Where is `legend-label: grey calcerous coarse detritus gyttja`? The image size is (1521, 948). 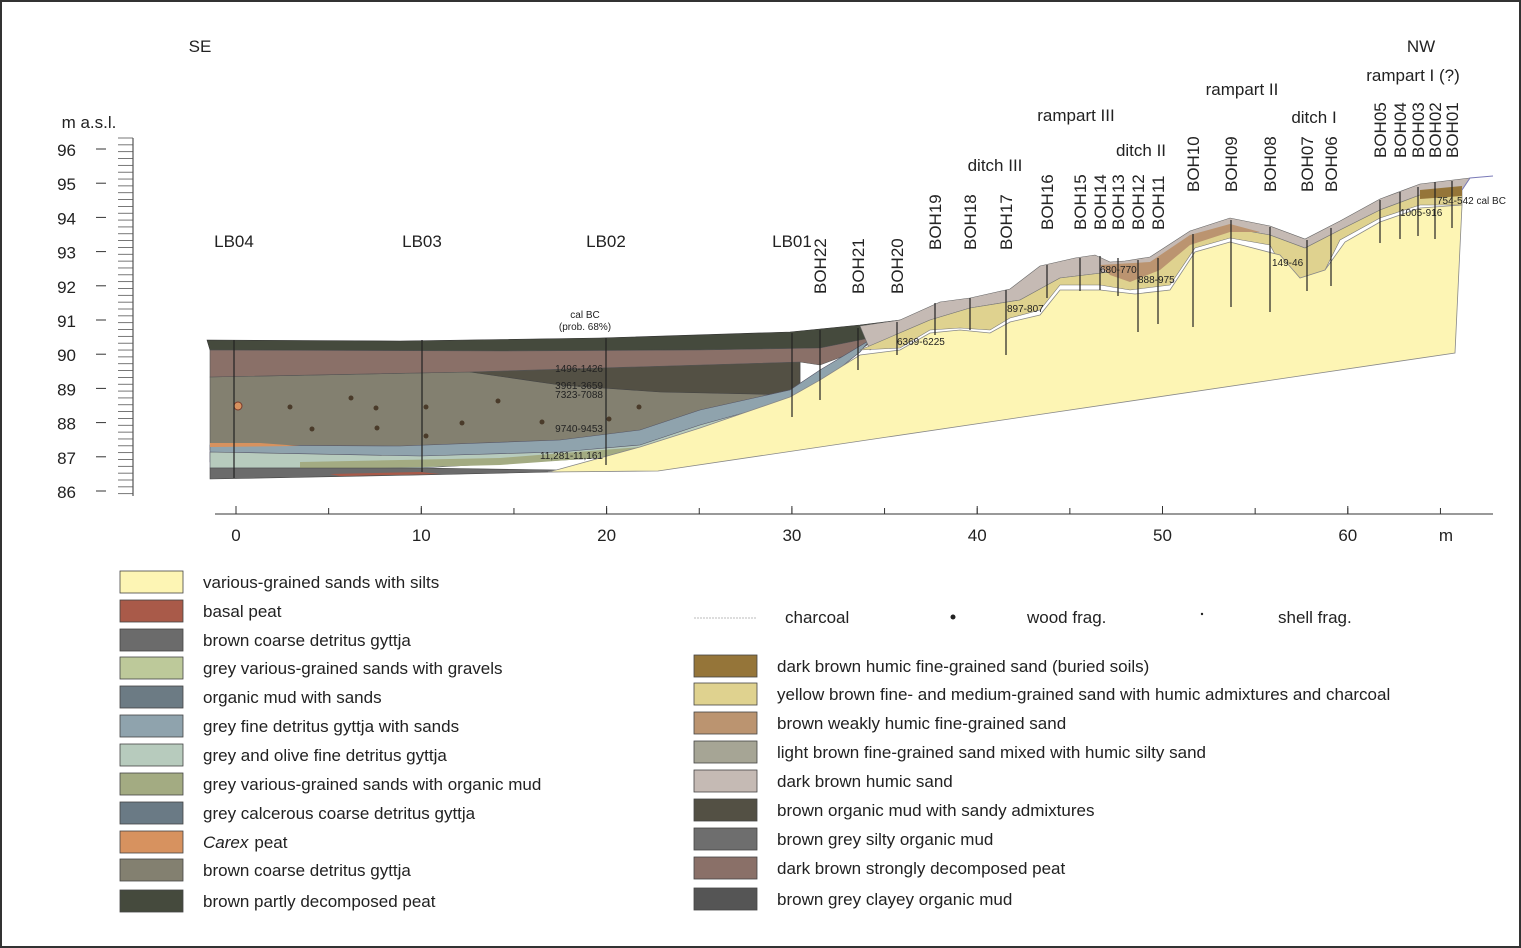
legend-label: grey calcerous coarse detritus gyttja is located at coordinates (339, 813).